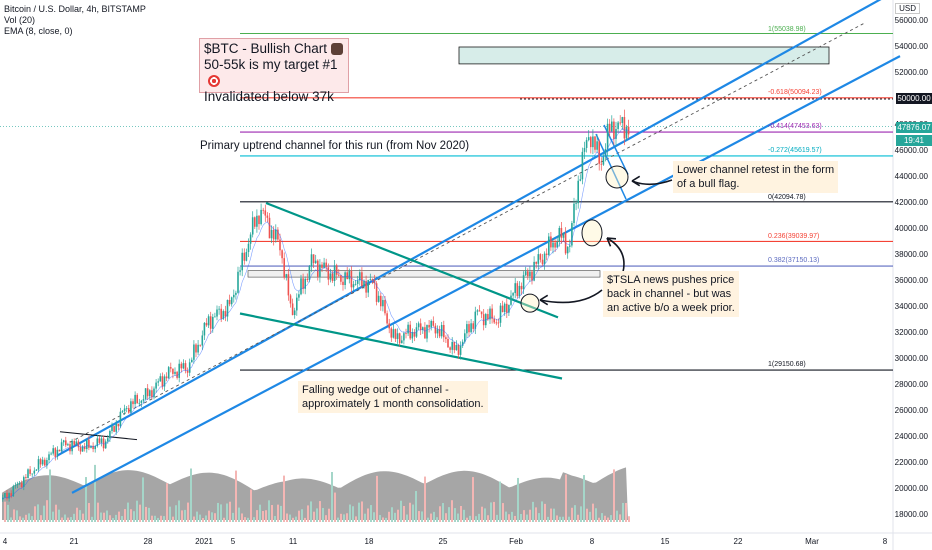  What do you see at coordinates (911, 254) in the screenshot?
I see `y-tick-label: 38000.00` at bounding box center [911, 254].